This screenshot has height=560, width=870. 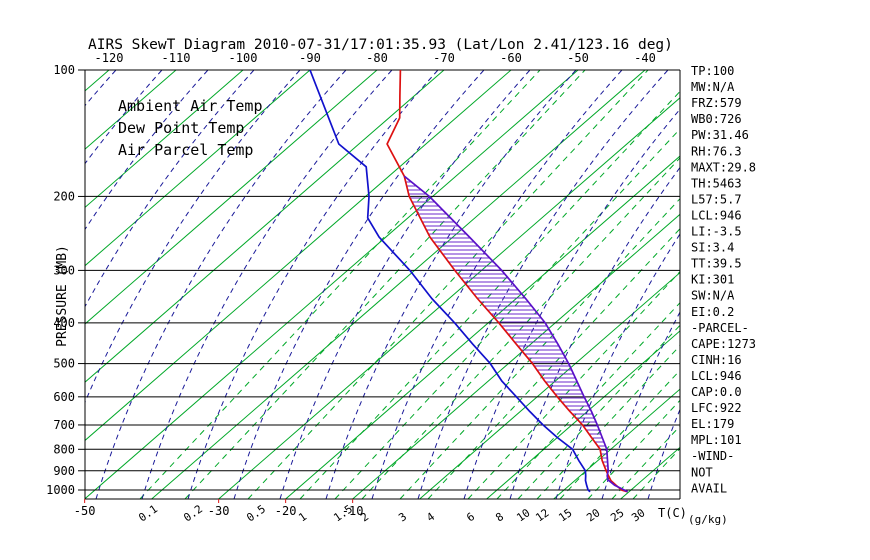 What do you see at coordinates (219, 511) in the screenshot?
I see `bottom-temp-tick-label: -30` at bounding box center [219, 511].